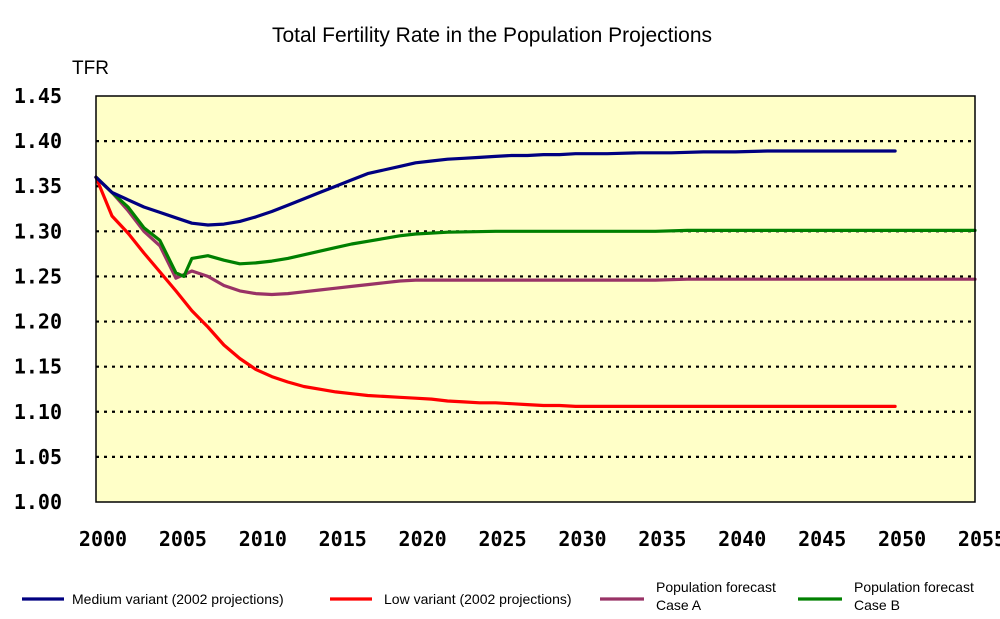 The image size is (1000, 619). I want to click on legend-label-line: Case A, so click(679, 605).